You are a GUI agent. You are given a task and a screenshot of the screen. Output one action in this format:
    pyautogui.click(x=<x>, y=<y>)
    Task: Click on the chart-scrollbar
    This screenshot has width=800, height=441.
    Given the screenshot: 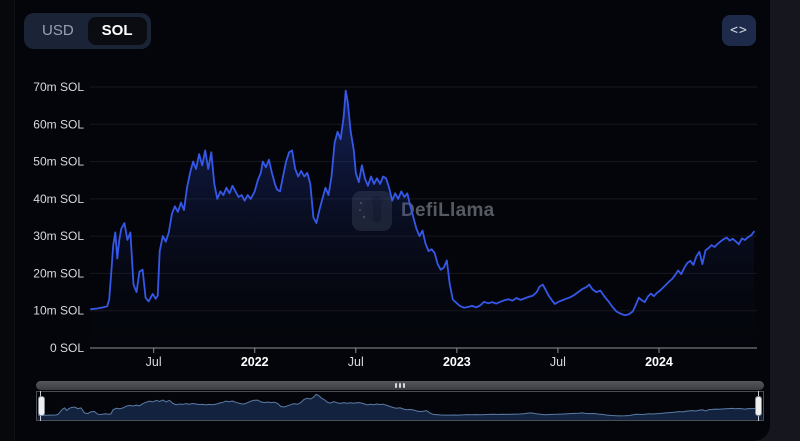 What is the action you would take?
    pyautogui.click(x=400, y=385)
    